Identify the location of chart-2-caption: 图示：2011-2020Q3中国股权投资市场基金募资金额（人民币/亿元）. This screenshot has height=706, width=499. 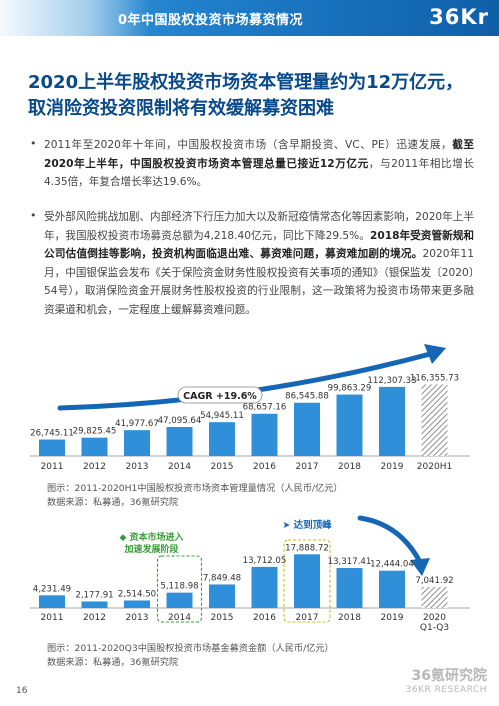
(190, 648).